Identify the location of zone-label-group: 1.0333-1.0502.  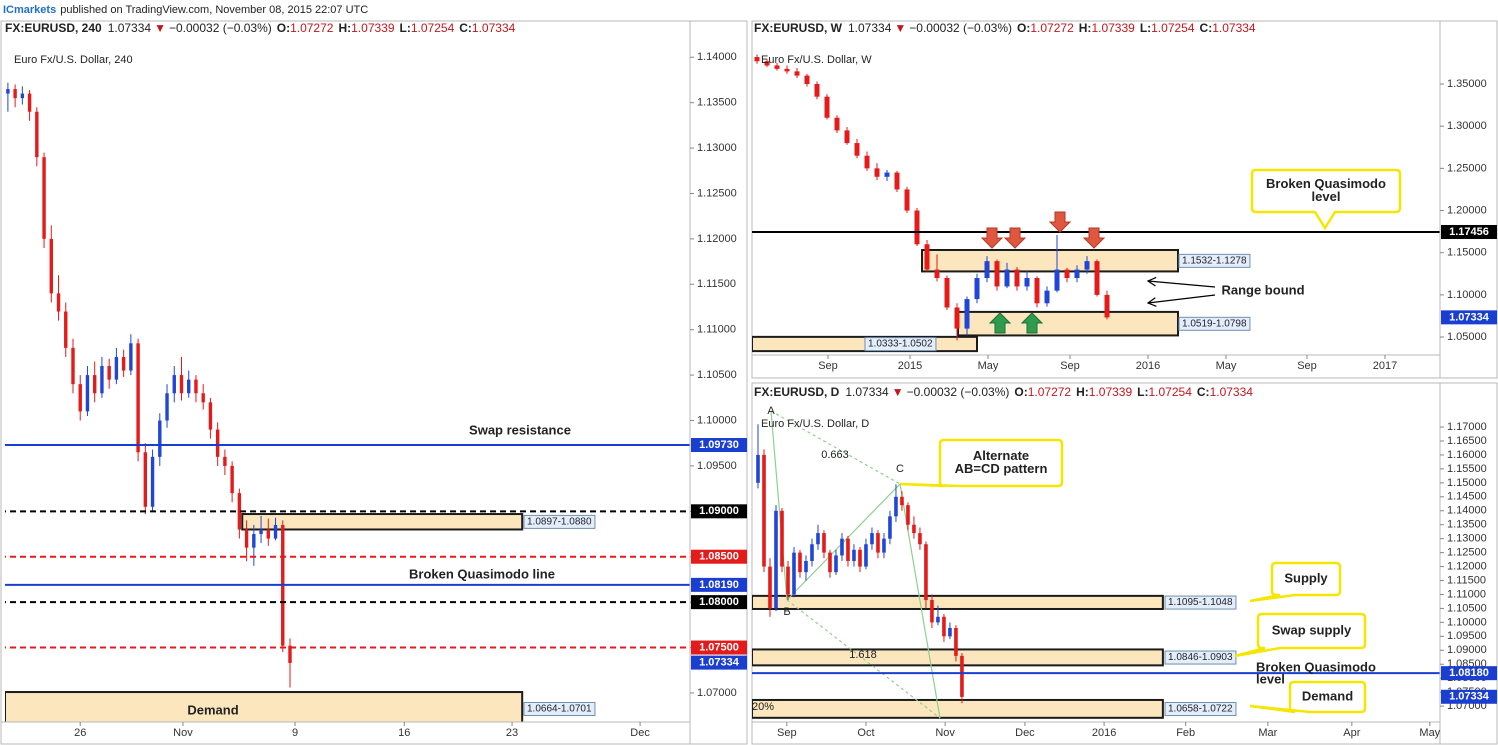
(900, 344).